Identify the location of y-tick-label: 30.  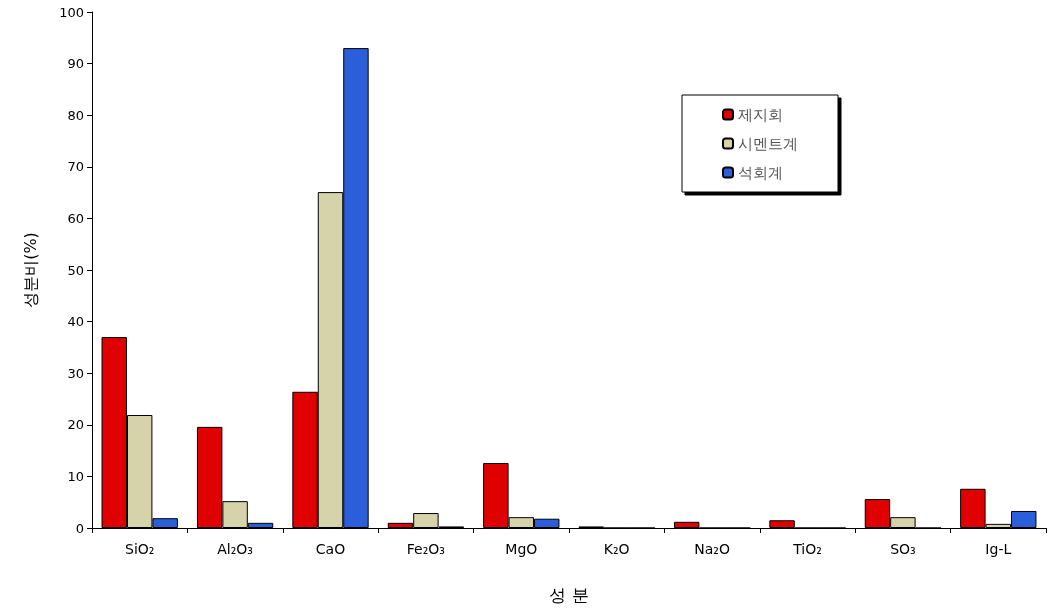
(75, 373).